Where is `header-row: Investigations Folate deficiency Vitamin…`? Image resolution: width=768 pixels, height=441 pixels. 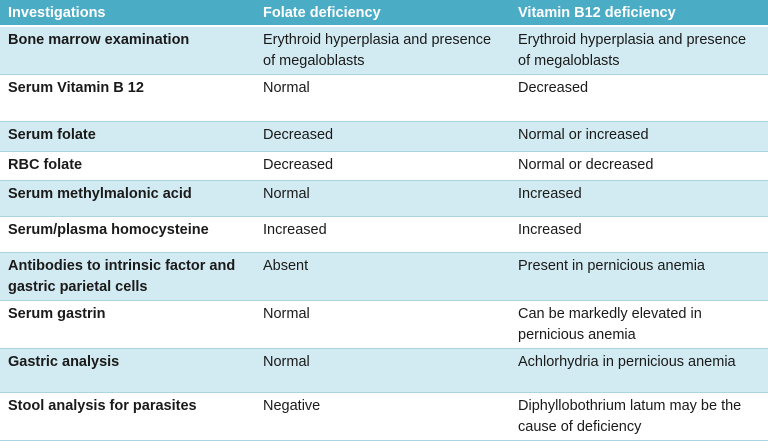
header-row: Investigations Folate deficiency Vitamin… is located at coordinates (384, 13).